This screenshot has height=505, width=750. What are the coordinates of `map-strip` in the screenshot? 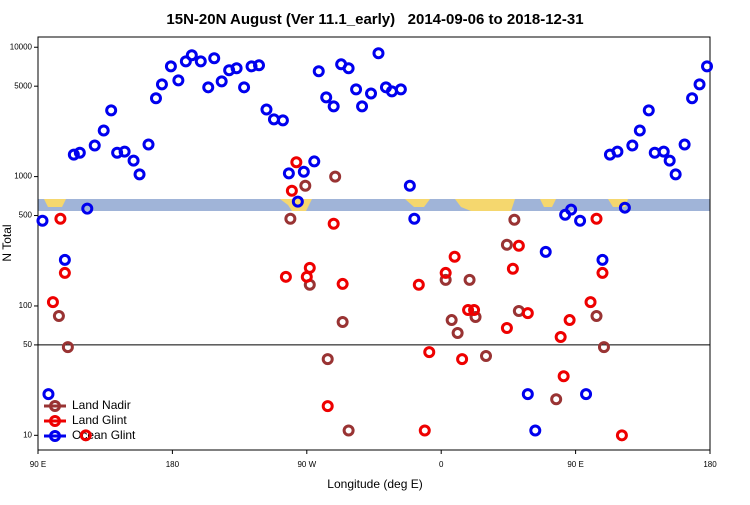 It's located at (374, 205).